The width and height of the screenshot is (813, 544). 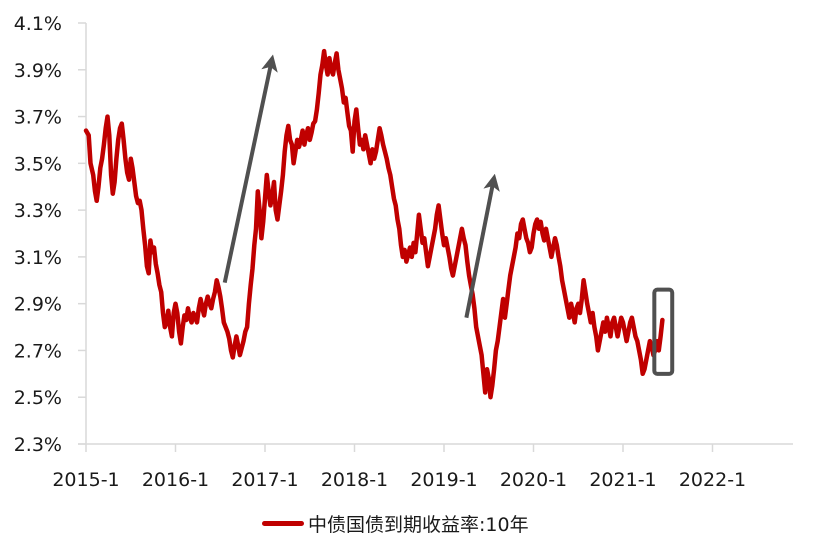 What do you see at coordinates (533, 480) in the screenshot?
I see `x-tick-label: 2020-1` at bounding box center [533, 480].